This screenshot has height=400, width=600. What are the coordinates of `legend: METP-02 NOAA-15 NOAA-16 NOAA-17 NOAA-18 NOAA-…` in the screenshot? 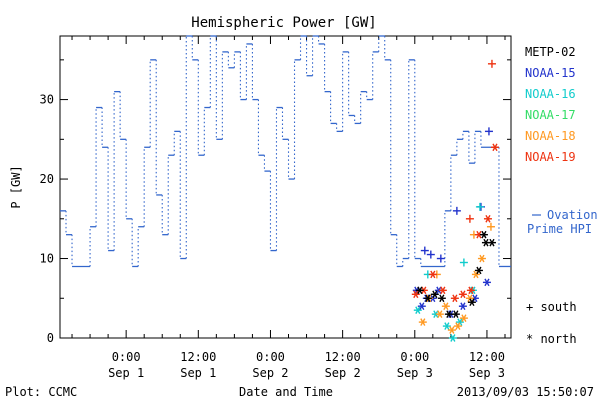 It's located at (550, 104).